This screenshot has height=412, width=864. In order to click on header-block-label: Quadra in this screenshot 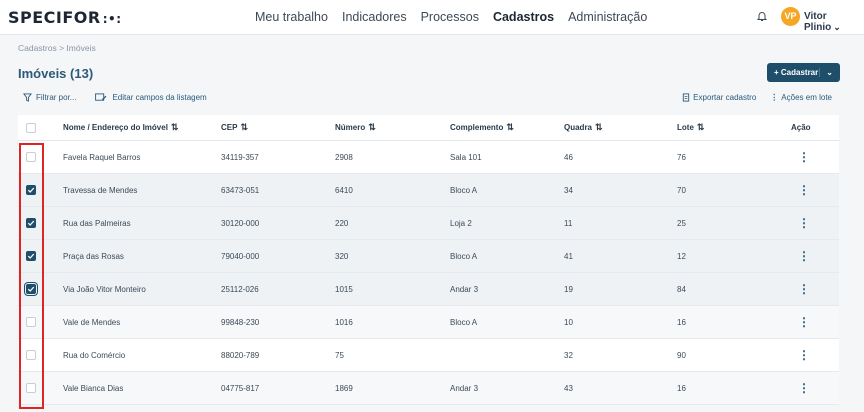, I will do `click(578, 127)`.